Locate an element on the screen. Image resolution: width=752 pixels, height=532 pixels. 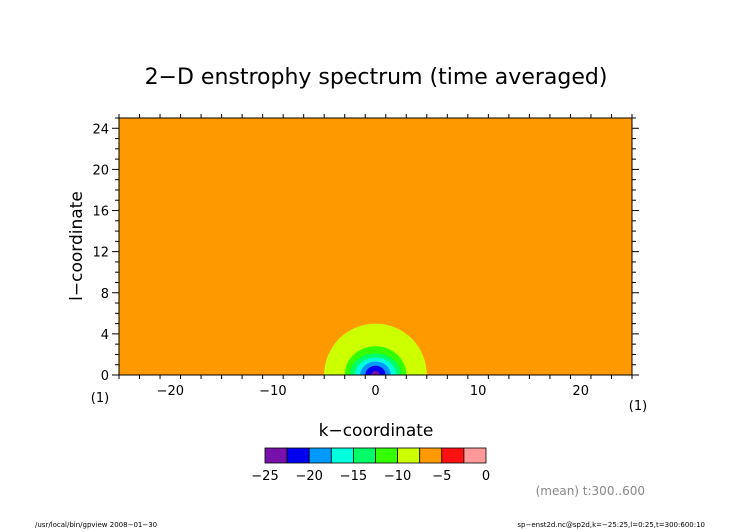
footer-left: /usr/local/bin/gpview 2008−01−30 is located at coordinates (96, 525).